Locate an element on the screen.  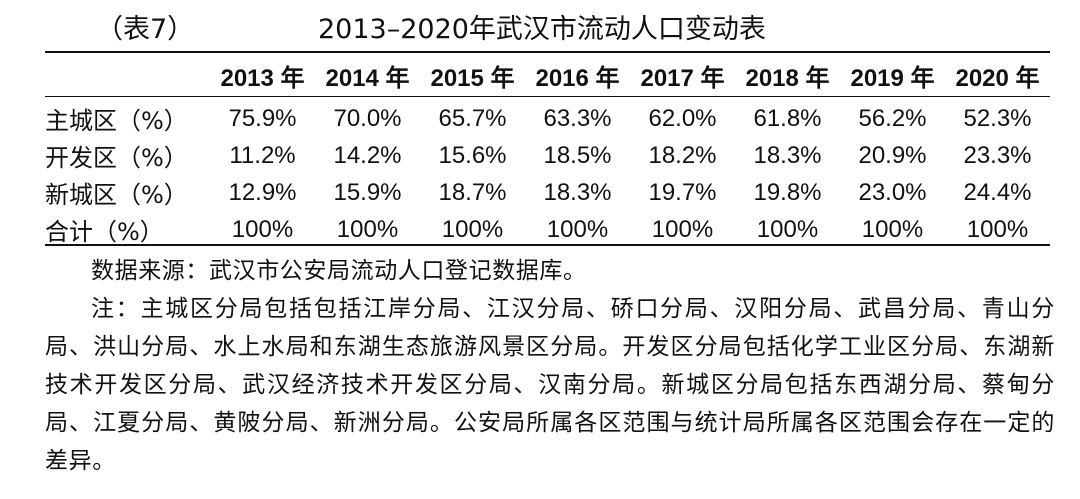
table-cell: 56.2% is located at coordinates (892, 118).